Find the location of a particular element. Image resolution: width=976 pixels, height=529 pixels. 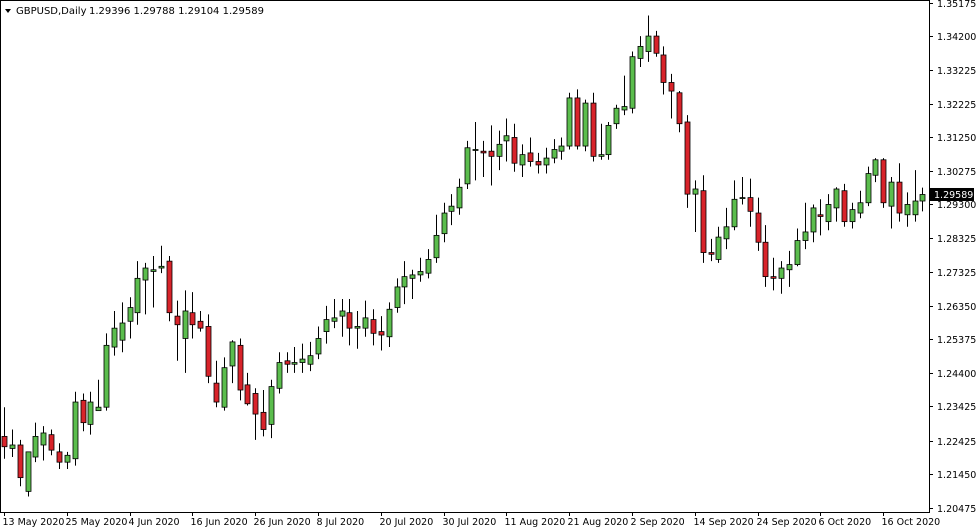

current-price-value: 1.29589 is located at coordinates (953, 195).